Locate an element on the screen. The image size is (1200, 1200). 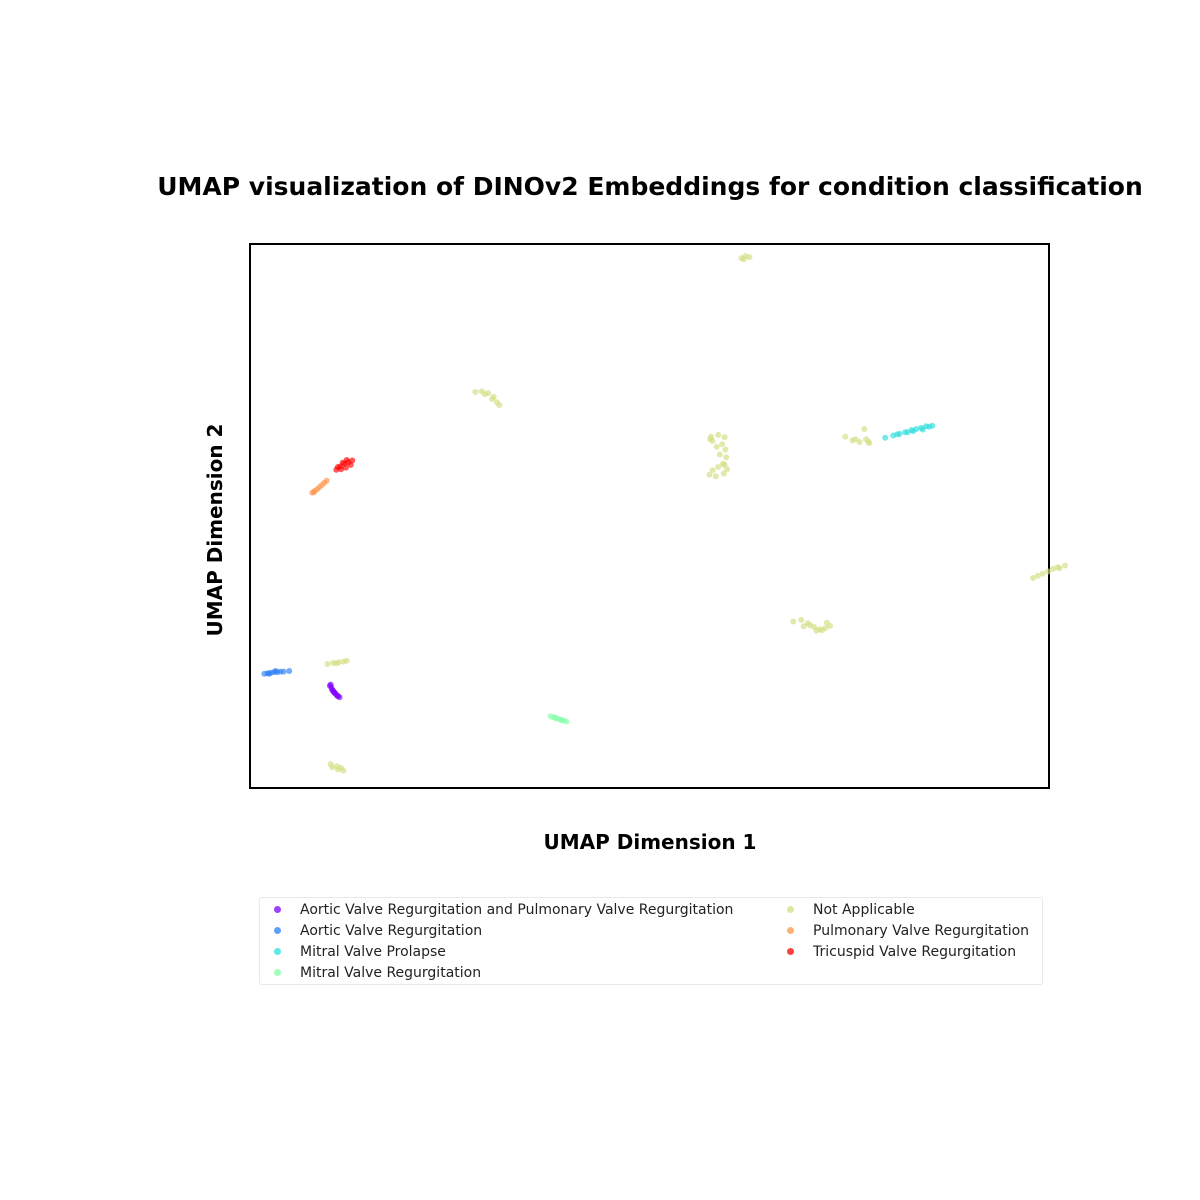
legend-item: Mitral Valve Regurgitation is located at coordinates (370, 972).